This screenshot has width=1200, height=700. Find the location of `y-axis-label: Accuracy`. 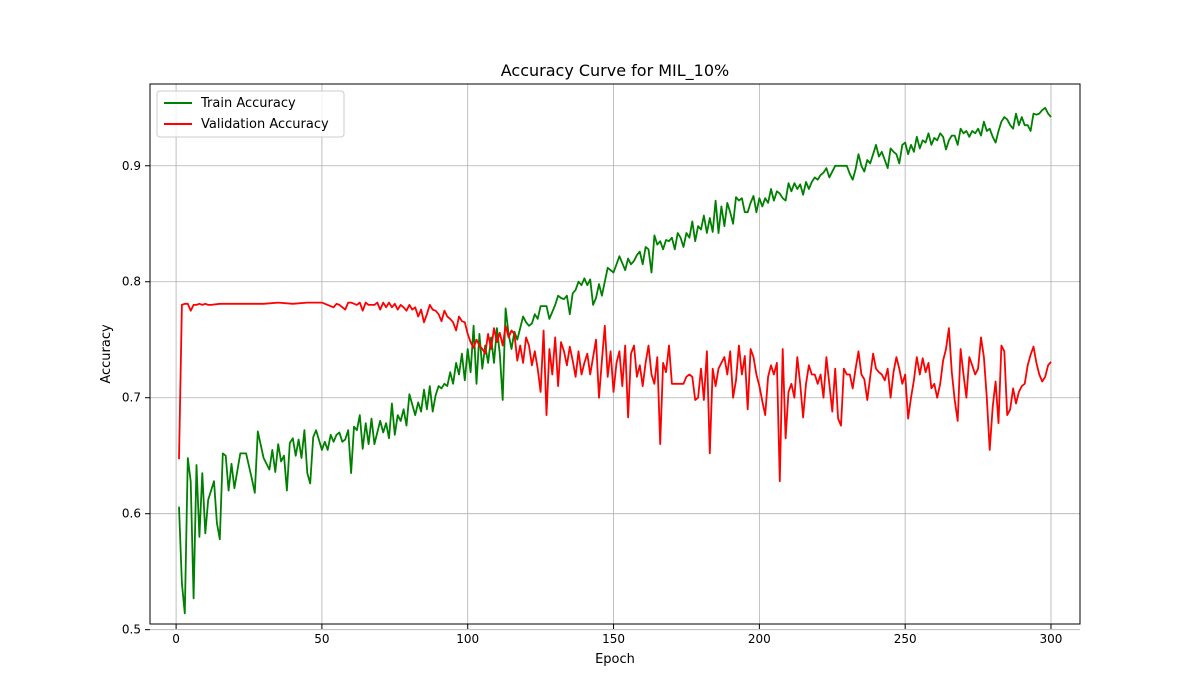

y-axis-label: Accuracy is located at coordinates (106, 354).